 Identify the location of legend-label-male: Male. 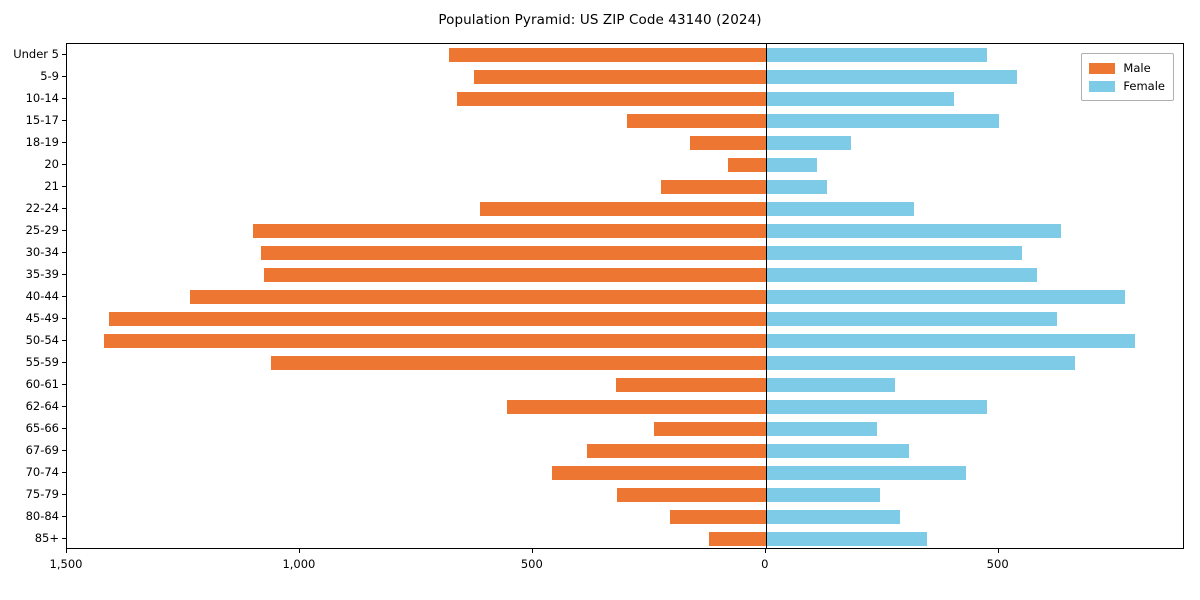
(1137, 68).